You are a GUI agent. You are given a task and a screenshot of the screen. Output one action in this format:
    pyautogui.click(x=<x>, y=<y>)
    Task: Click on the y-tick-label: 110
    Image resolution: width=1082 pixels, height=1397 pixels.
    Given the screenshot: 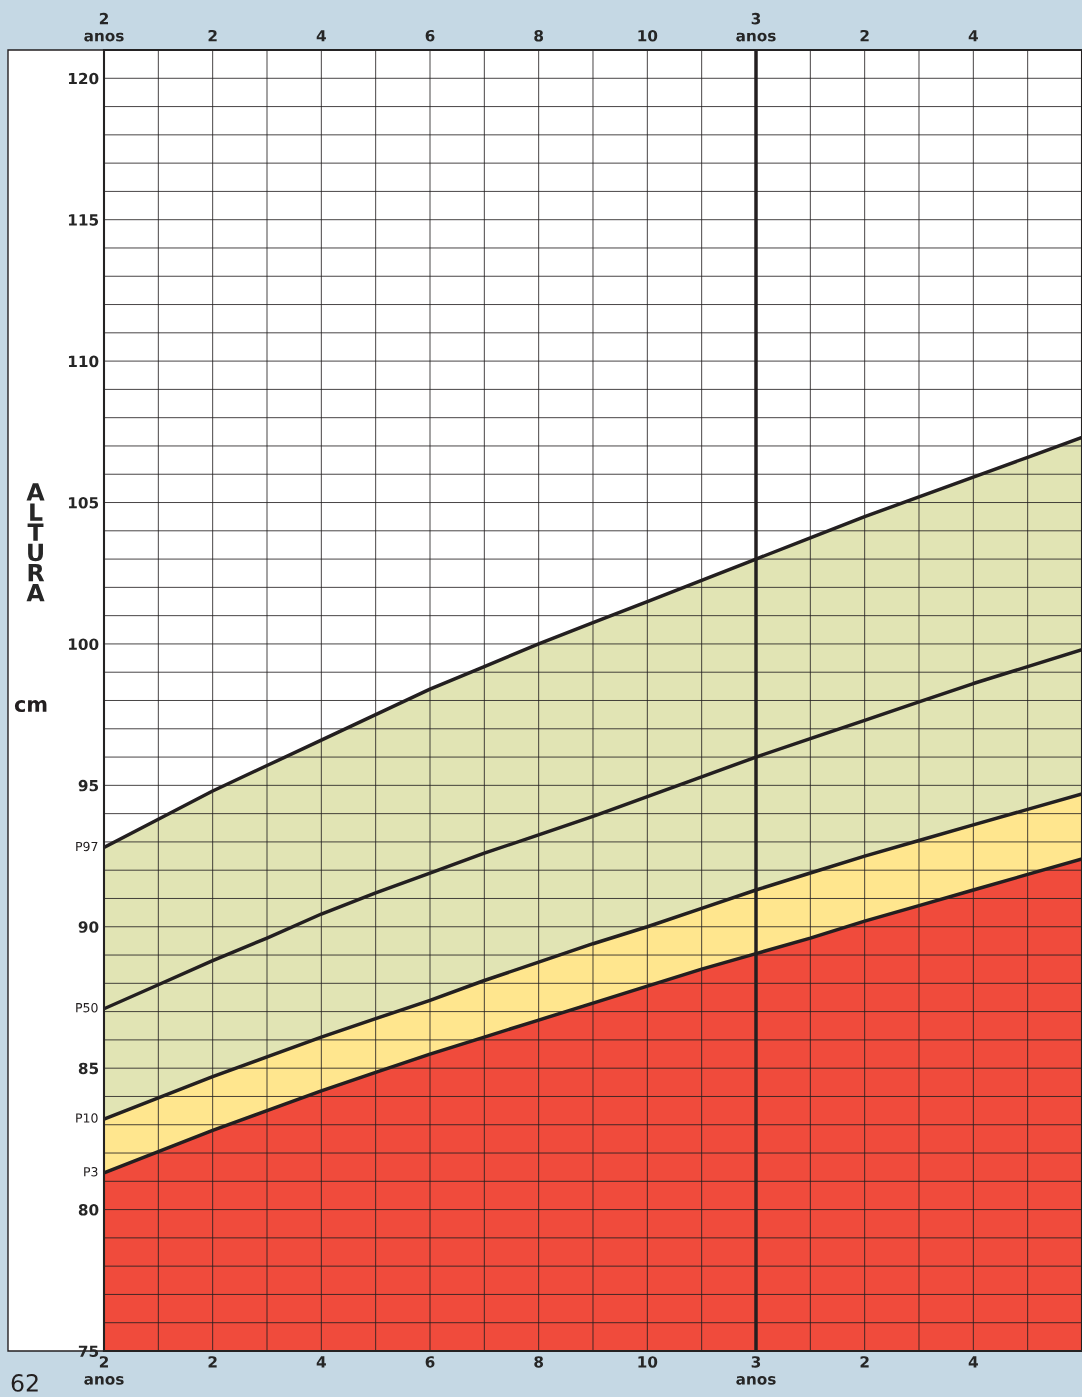 What is the action you would take?
    pyautogui.click(x=83, y=361)
    